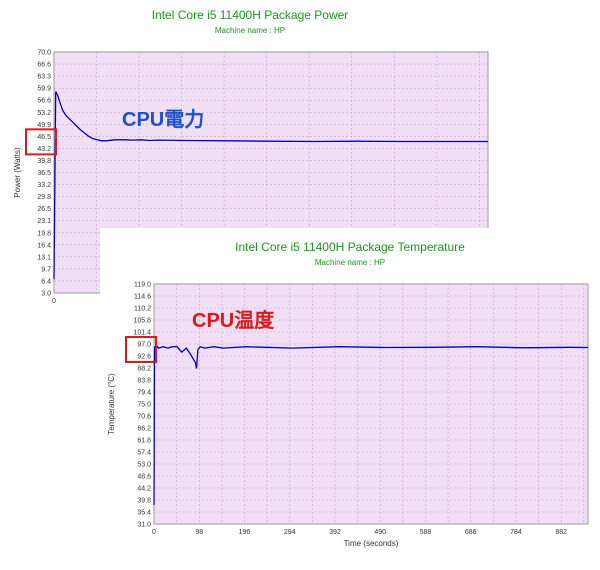 Image resolution: width=600 pixels, height=570 pixels. I want to click on power-y-tick-label: 36.5, so click(44, 173).